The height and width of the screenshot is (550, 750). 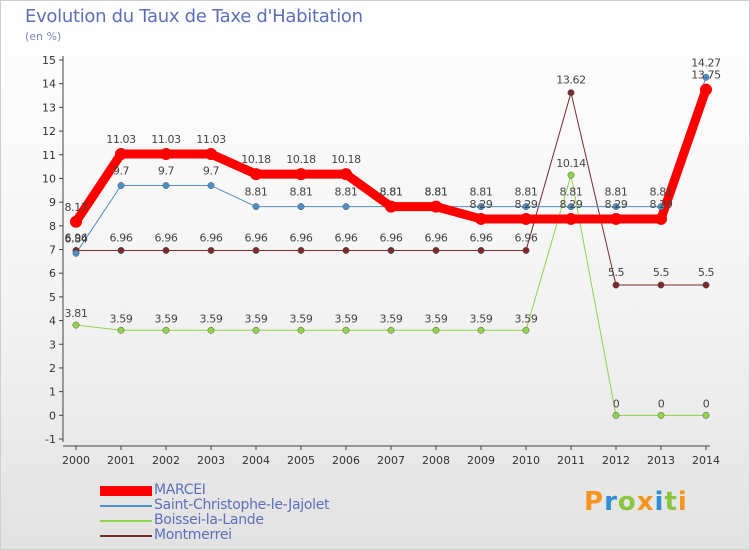 I want to click on data-label: 6.84, so click(x=76, y=238).